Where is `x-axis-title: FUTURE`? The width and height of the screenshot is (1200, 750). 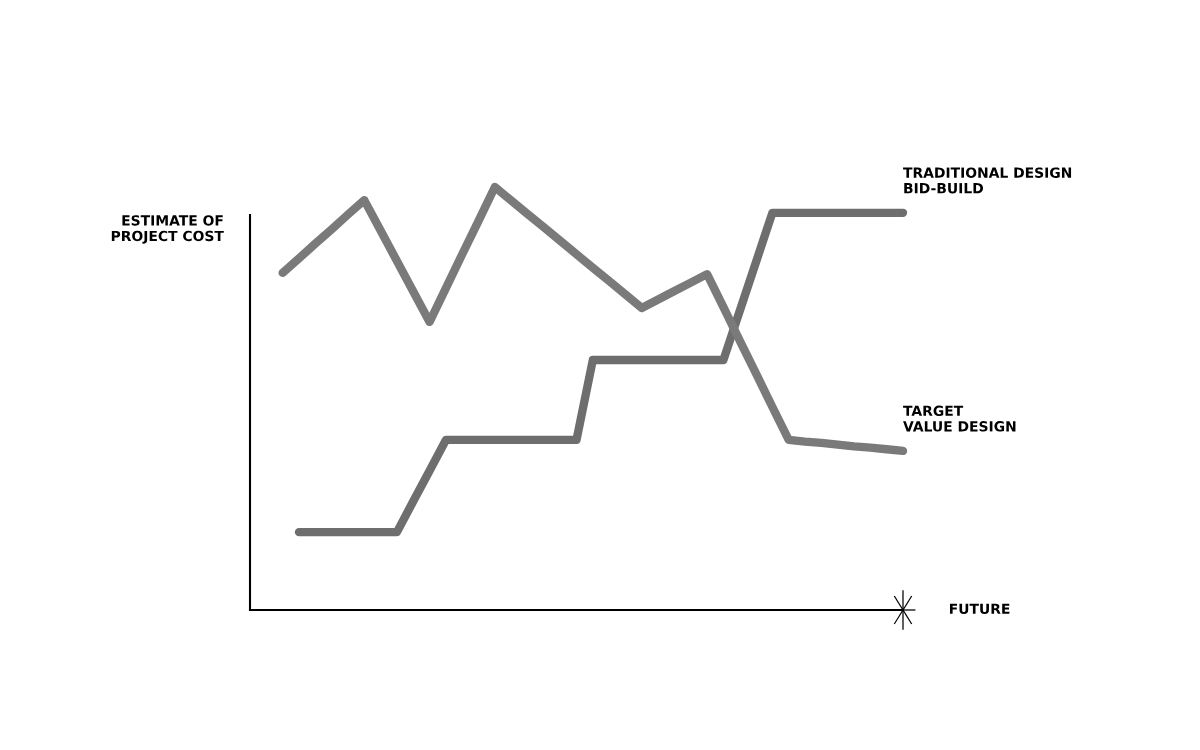
x-axis-title: FUTURE is located at coordinates (979, 609).